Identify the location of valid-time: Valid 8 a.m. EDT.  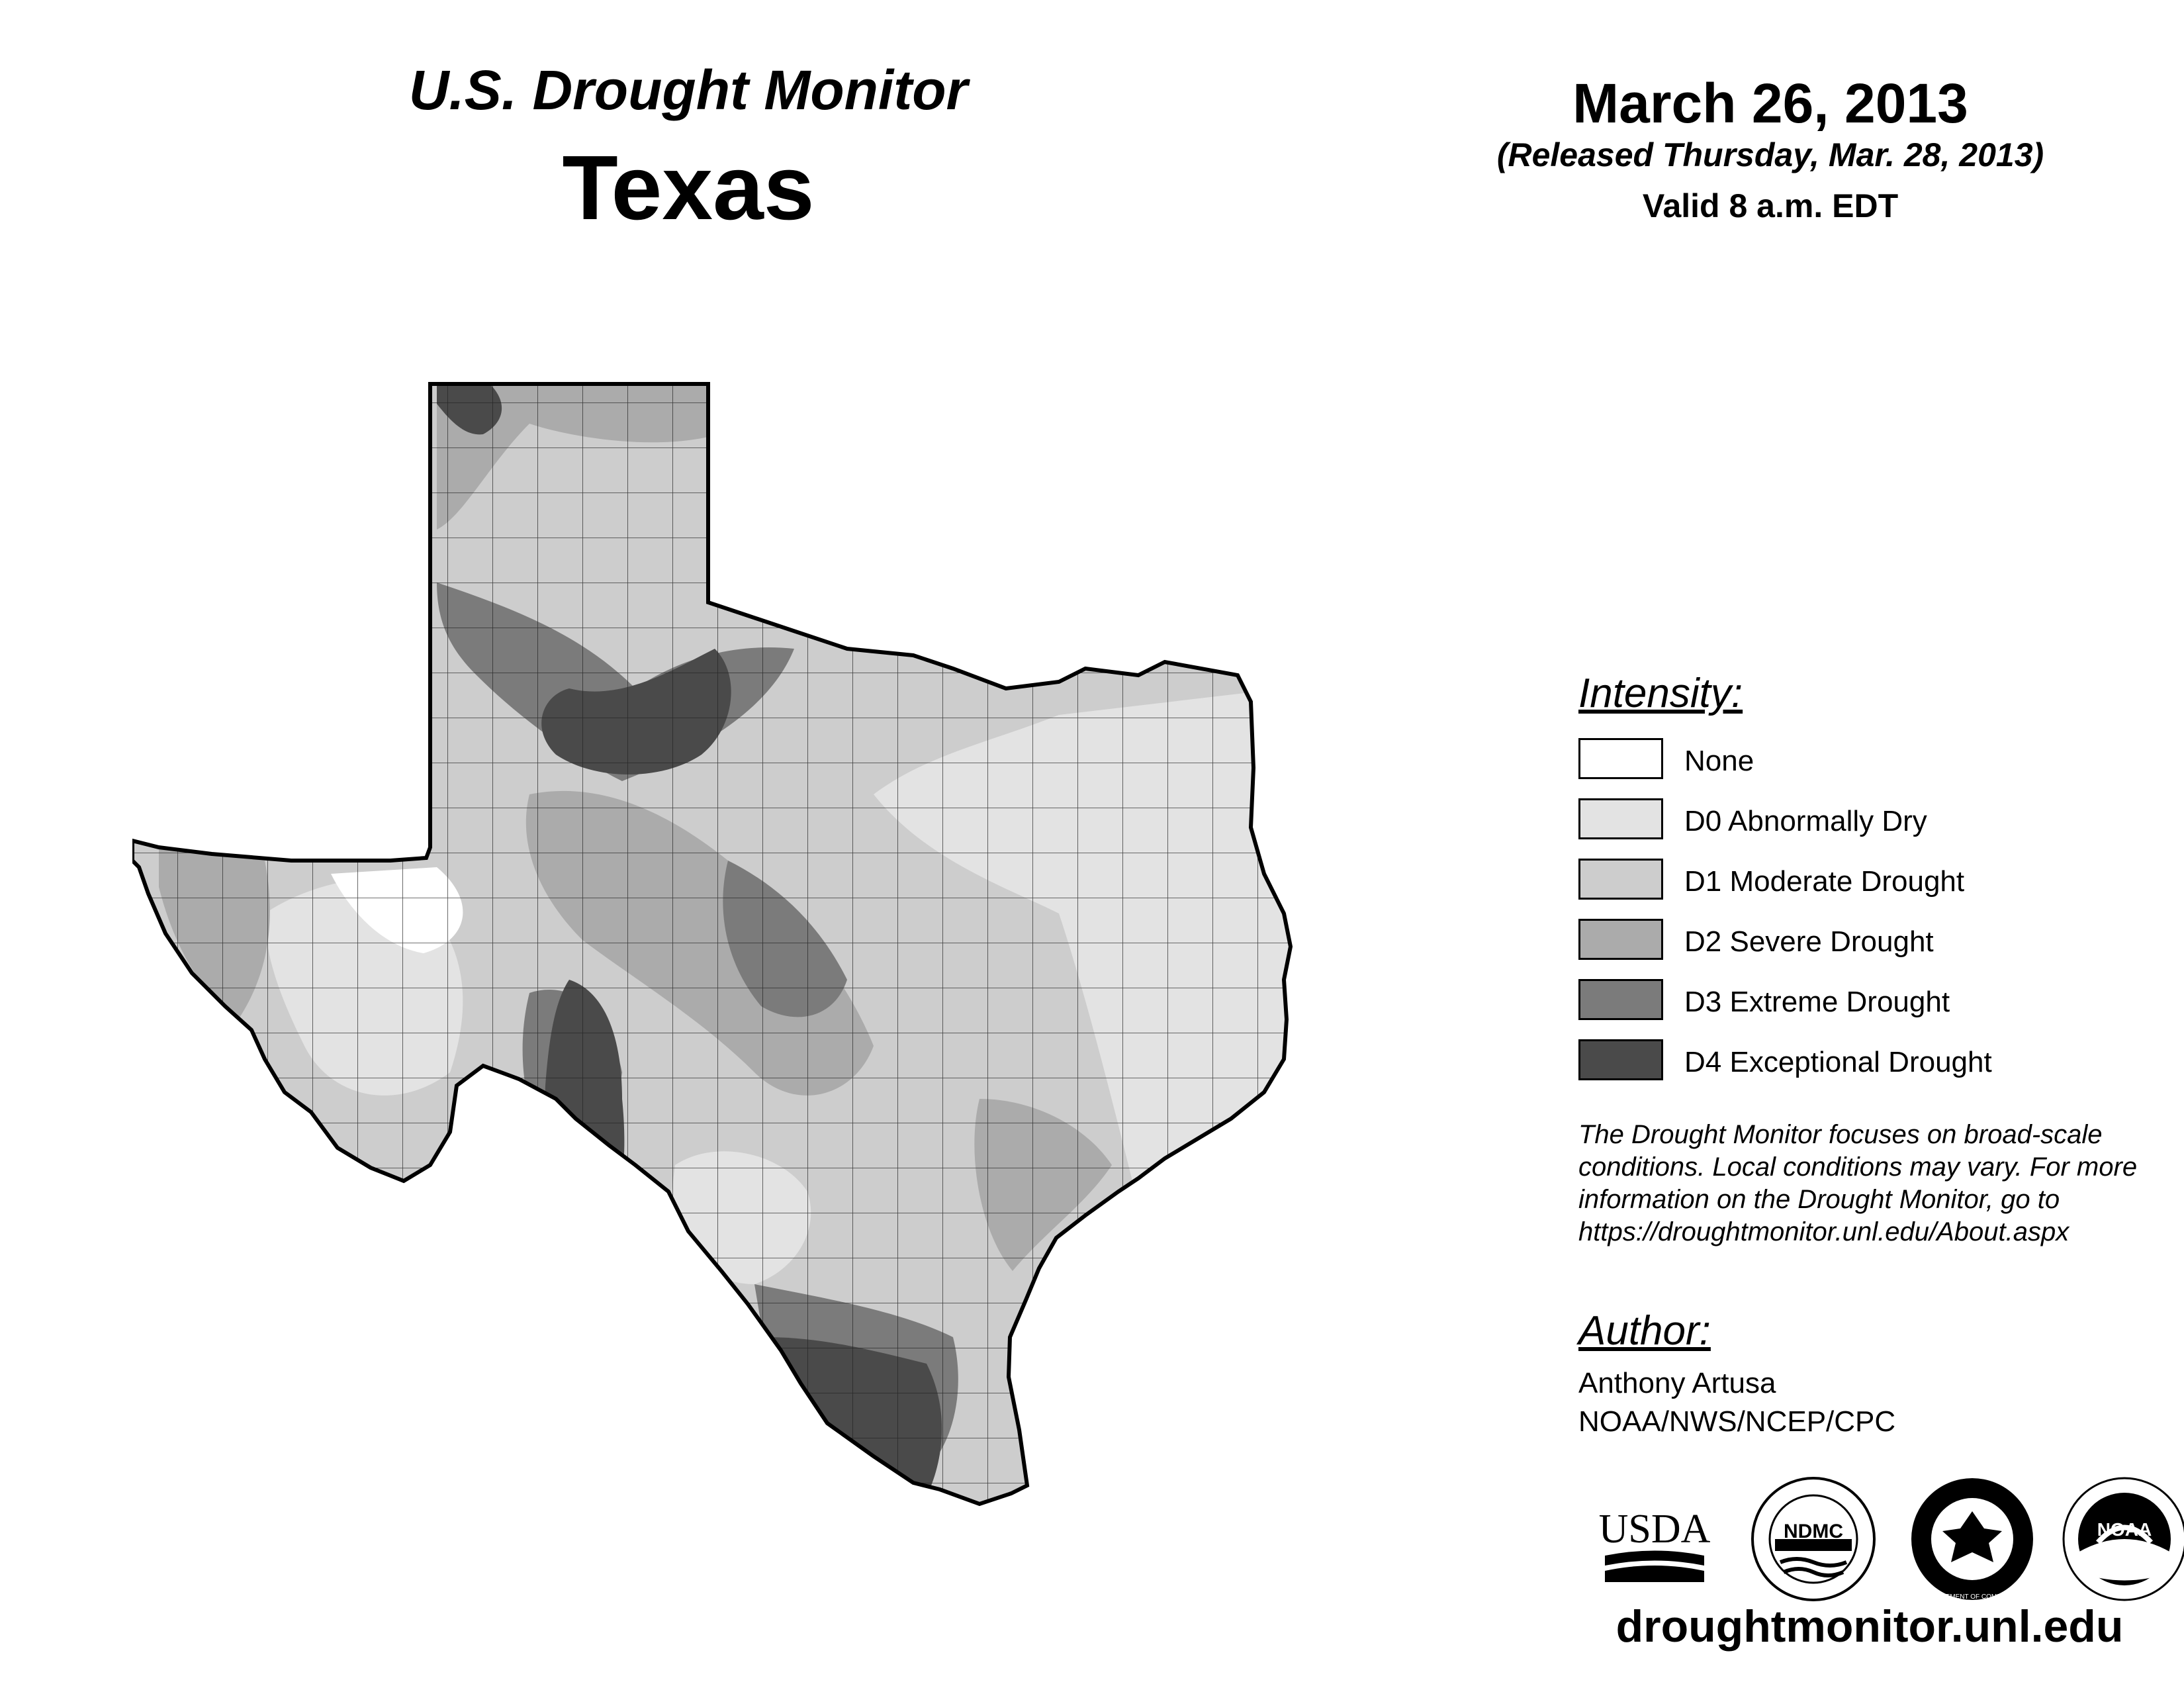
(1770, 205).